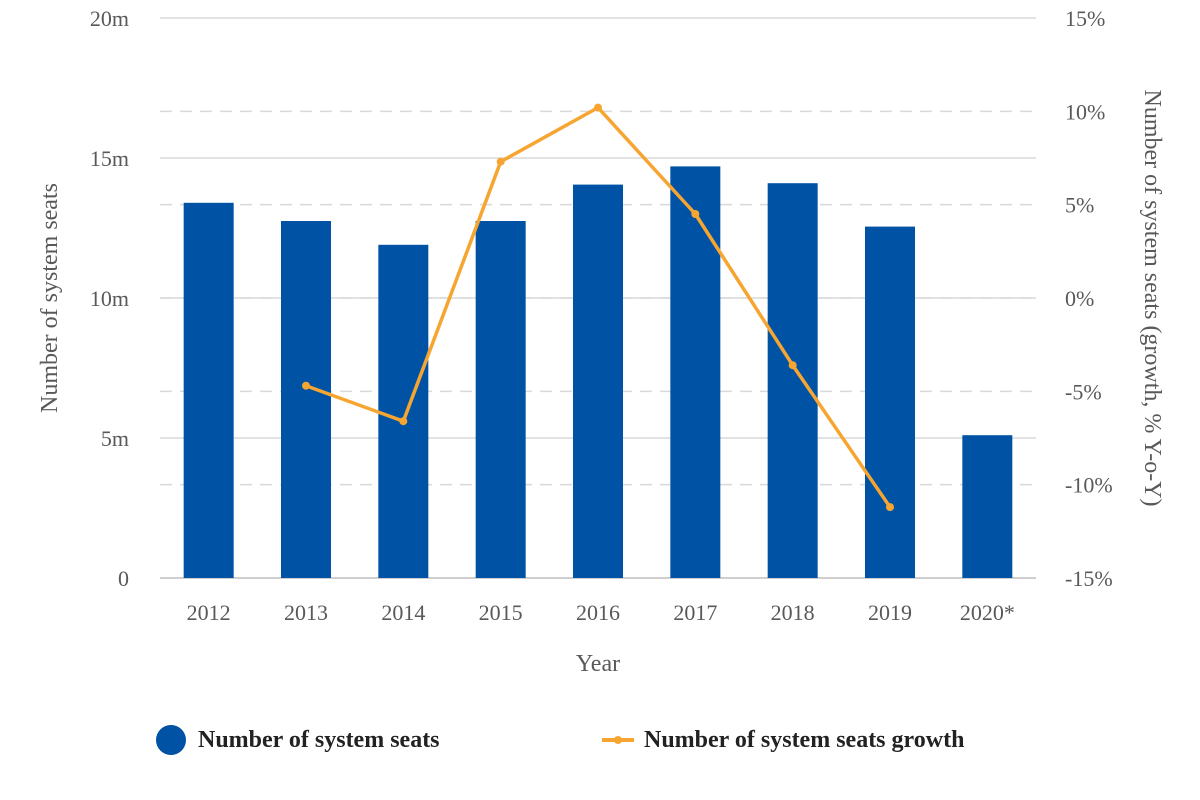 This screenshot has height=800, width=1200. I want to click on growth-point-2015, so click(500, 161).